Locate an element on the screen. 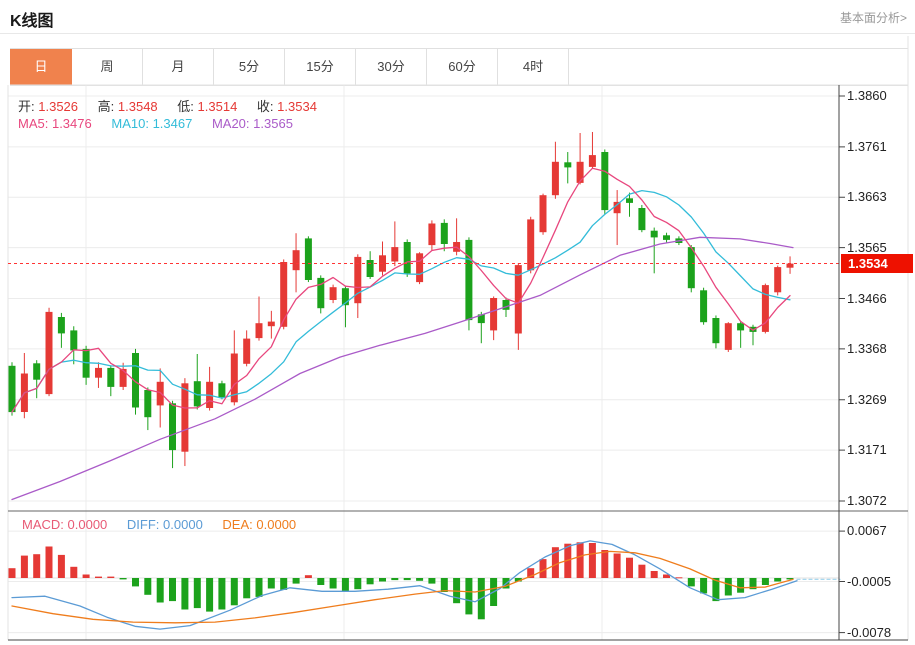 Image resolution: width=915 pixels, height=645 pixels. tab-week: 周 is located at coordinates (107, 67).